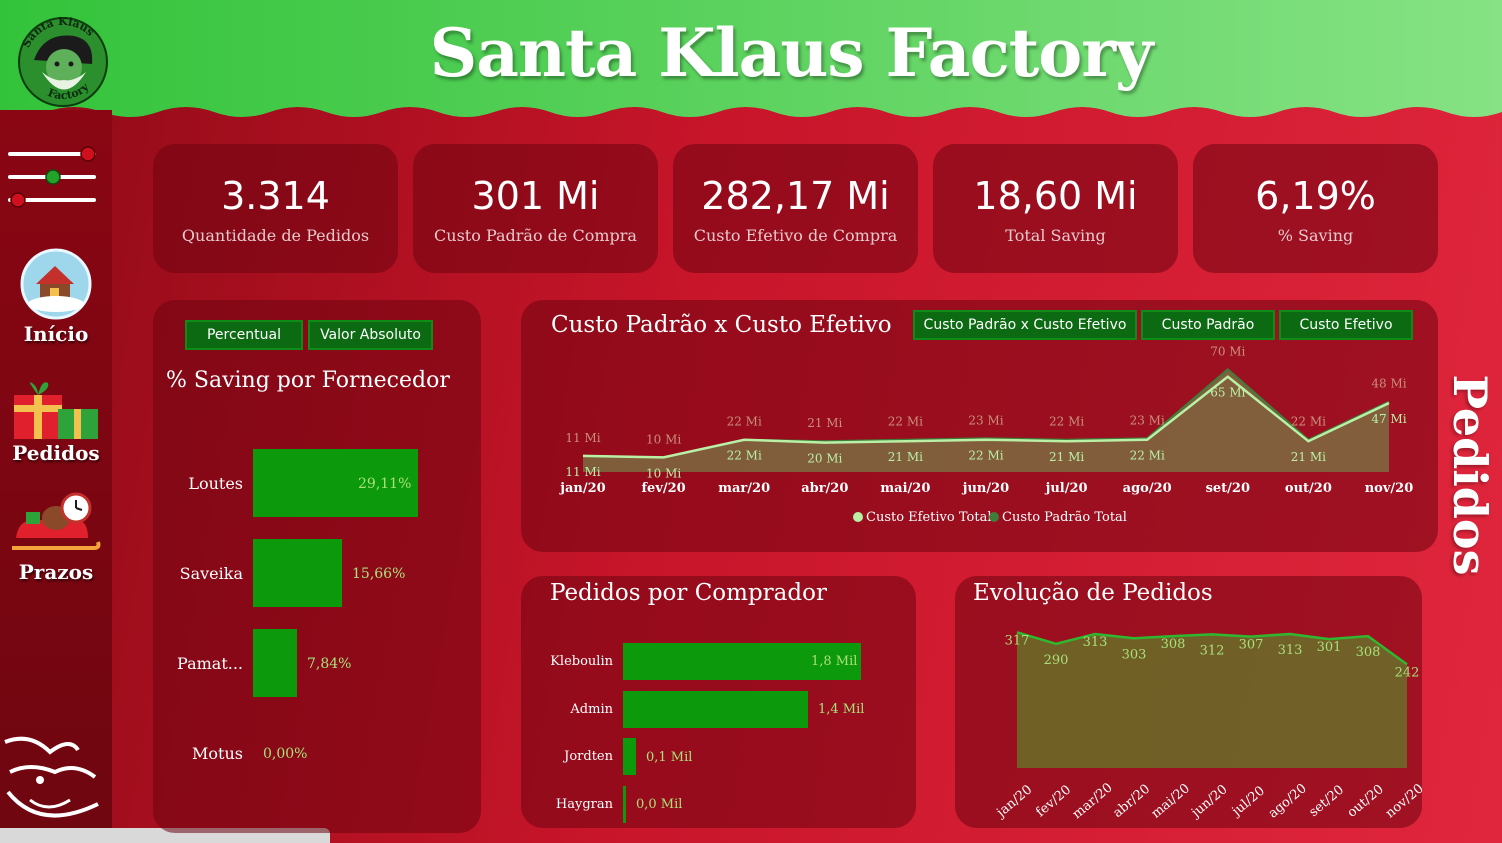 The height and width of the screenshot is (843, 1502). What do you see at coordinates (1308, 488) in the screenshot?
I see `custo-x-tick: out/20` at bounding box center [1308, 488].